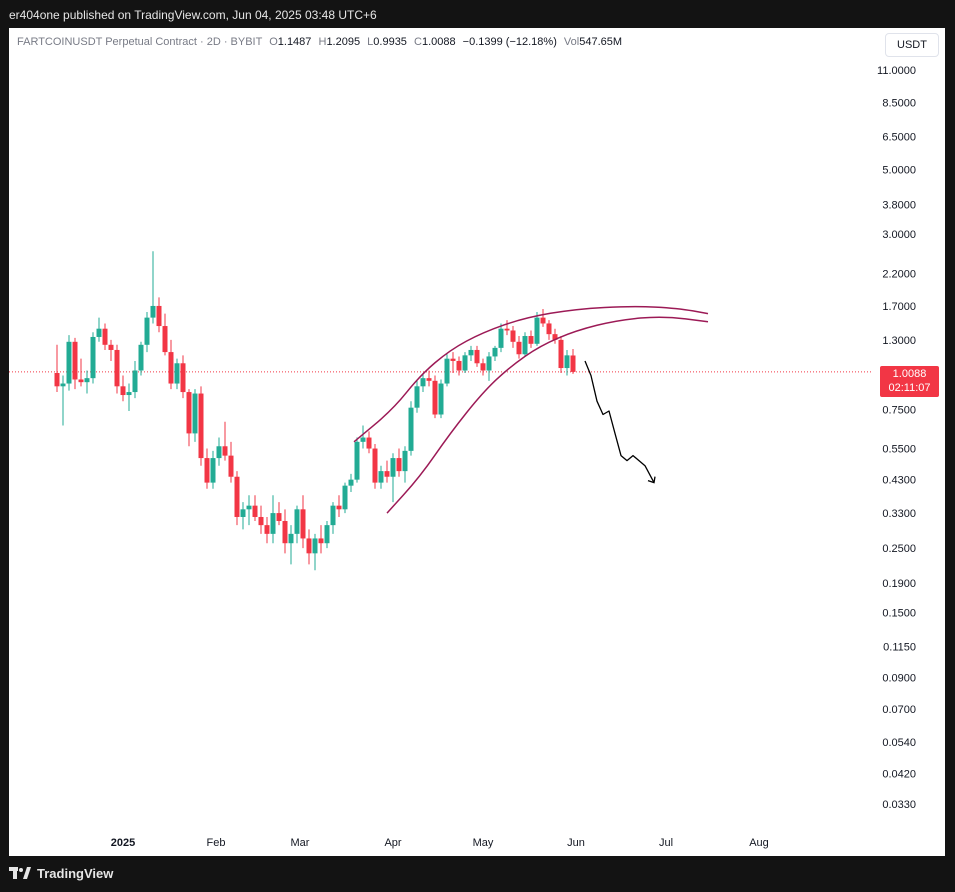  Describe the element at coordinates (619, 421) in the screenshot. I see `projection-path` at that location.